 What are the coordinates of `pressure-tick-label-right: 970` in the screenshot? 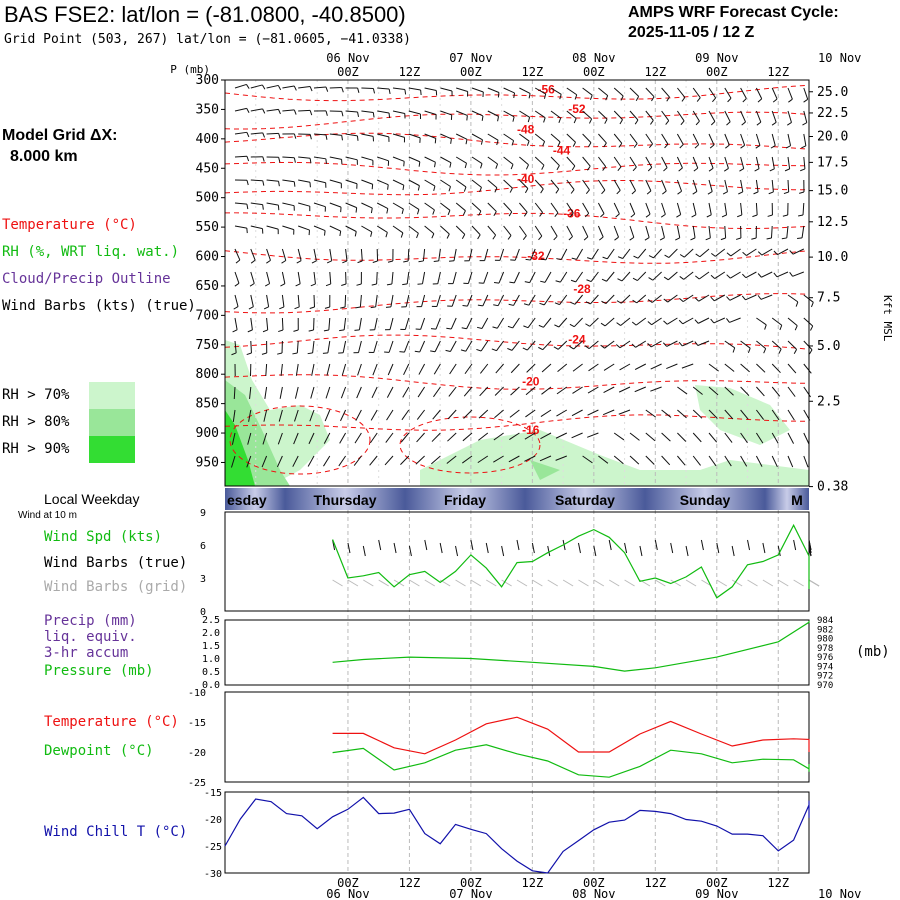 It's located at (825, 686).